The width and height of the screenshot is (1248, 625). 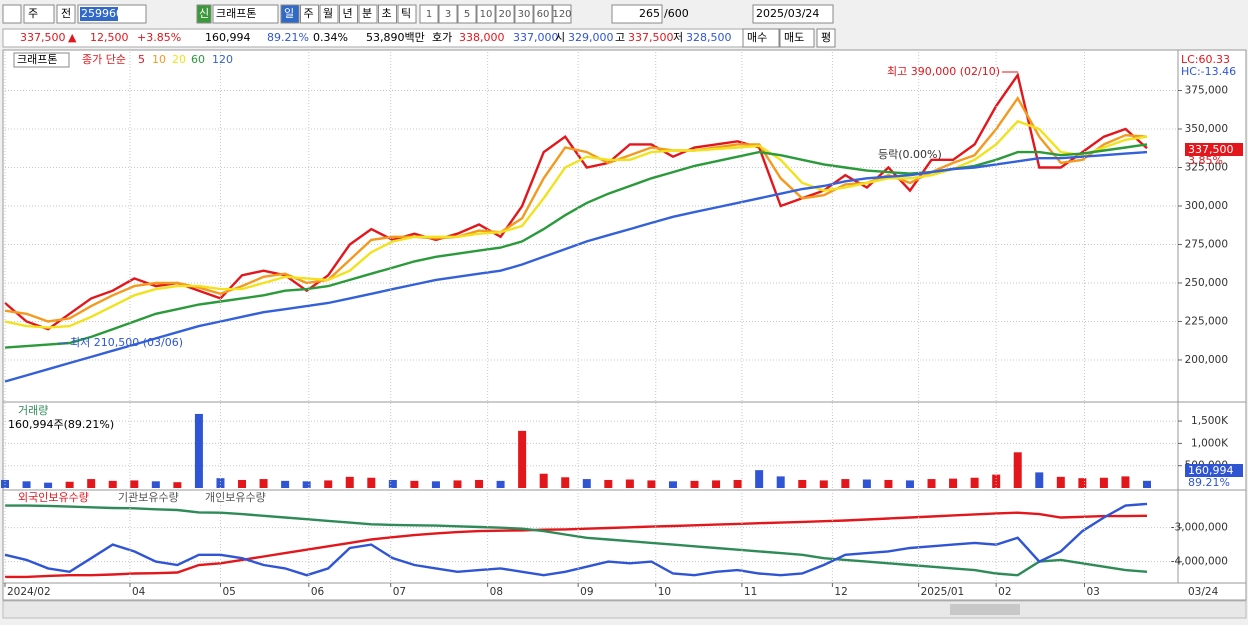 What do you see at coordinates (1211, 470) in the screenshot?
I see `last-volume: 160,994` at bounding box center [1211, 470].